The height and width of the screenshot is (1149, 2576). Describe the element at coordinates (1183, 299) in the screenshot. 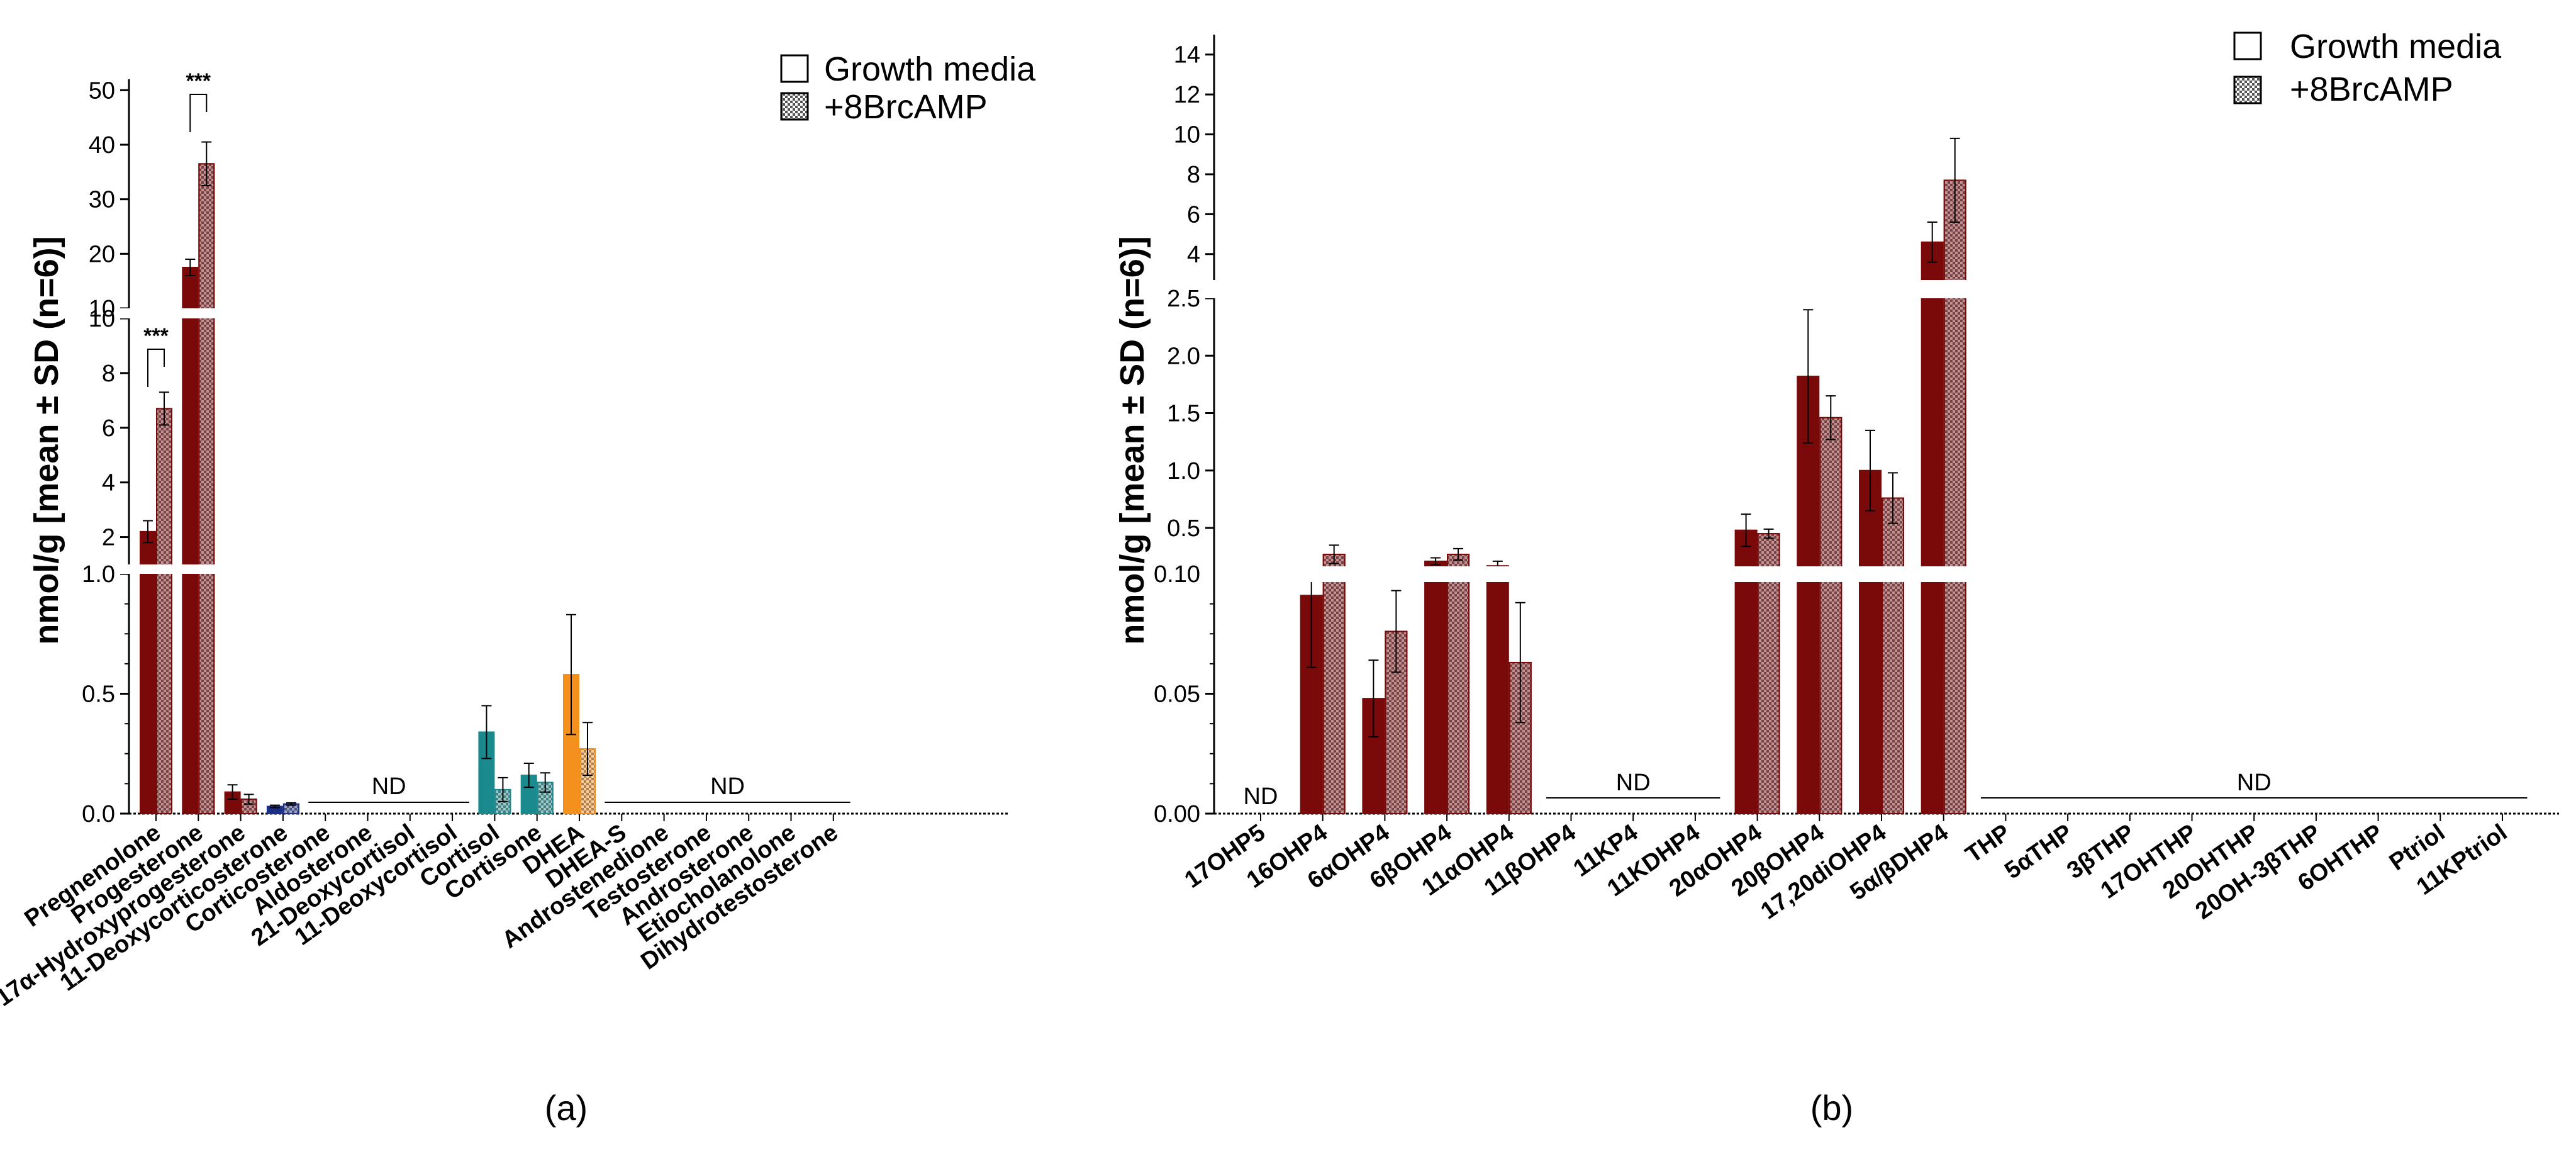

I see `y-tick-label: 2.5` at that location.